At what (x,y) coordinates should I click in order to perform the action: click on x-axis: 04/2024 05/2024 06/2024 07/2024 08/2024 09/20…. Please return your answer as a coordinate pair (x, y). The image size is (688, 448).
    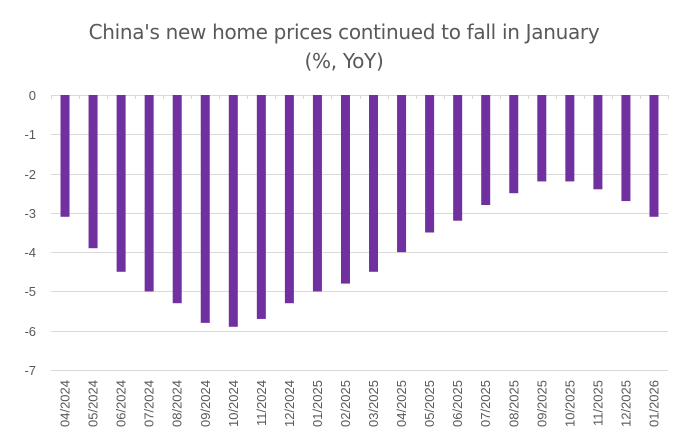
    Looking at the image, I should click on (360, 403).